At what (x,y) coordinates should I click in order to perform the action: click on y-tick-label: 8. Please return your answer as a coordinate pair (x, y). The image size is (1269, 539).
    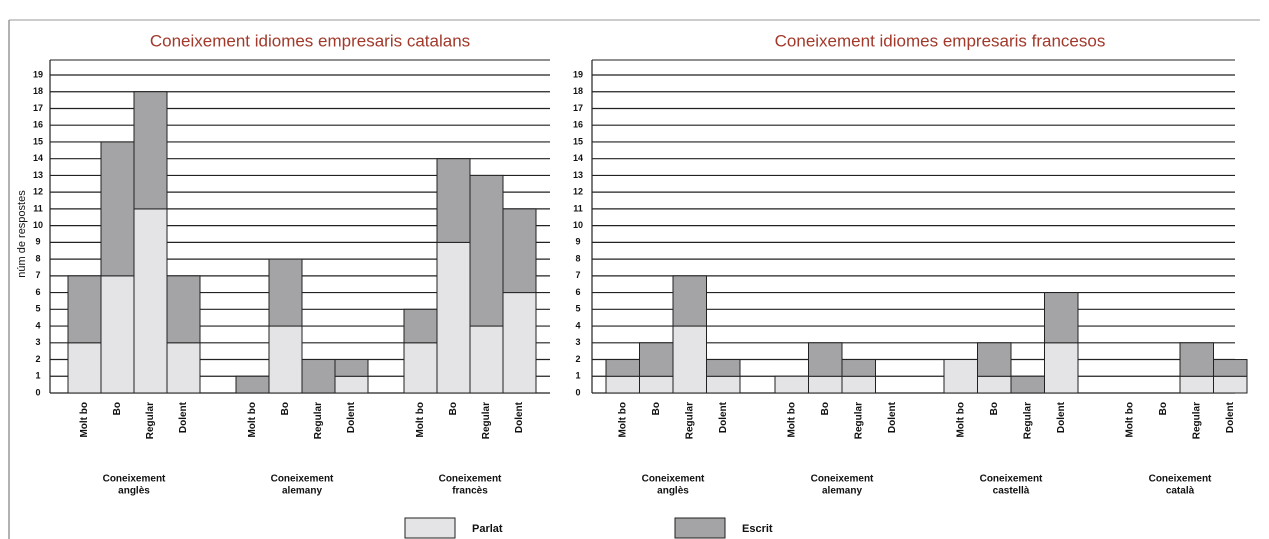
    Looking at the image, I should click on (577, 258).